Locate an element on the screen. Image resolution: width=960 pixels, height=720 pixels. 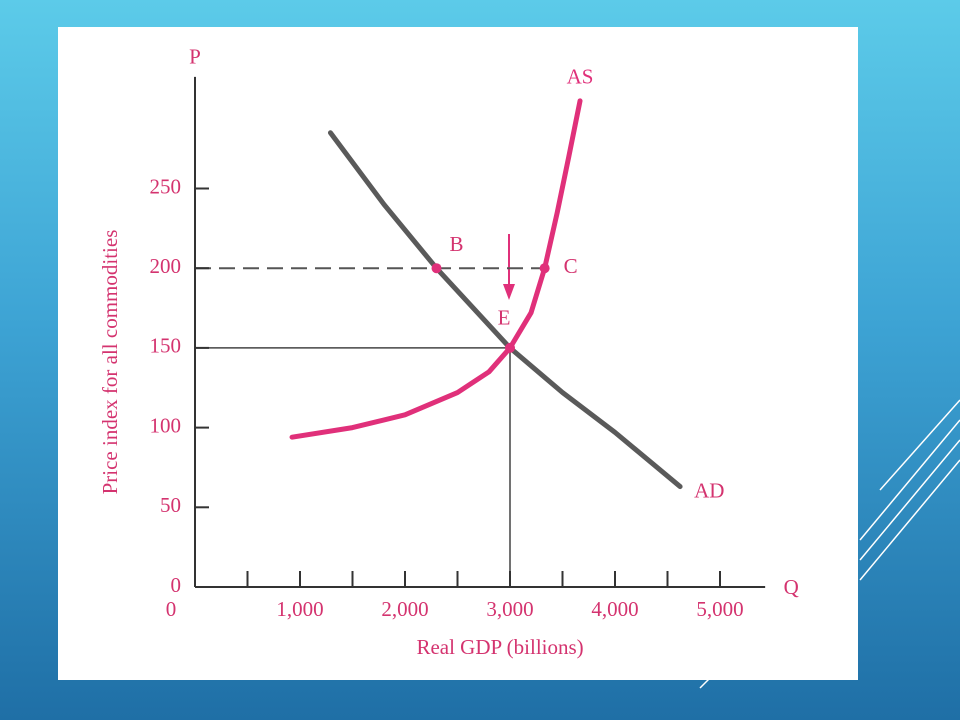
y-tick-label: 100 is located at coordinates (166, 425).